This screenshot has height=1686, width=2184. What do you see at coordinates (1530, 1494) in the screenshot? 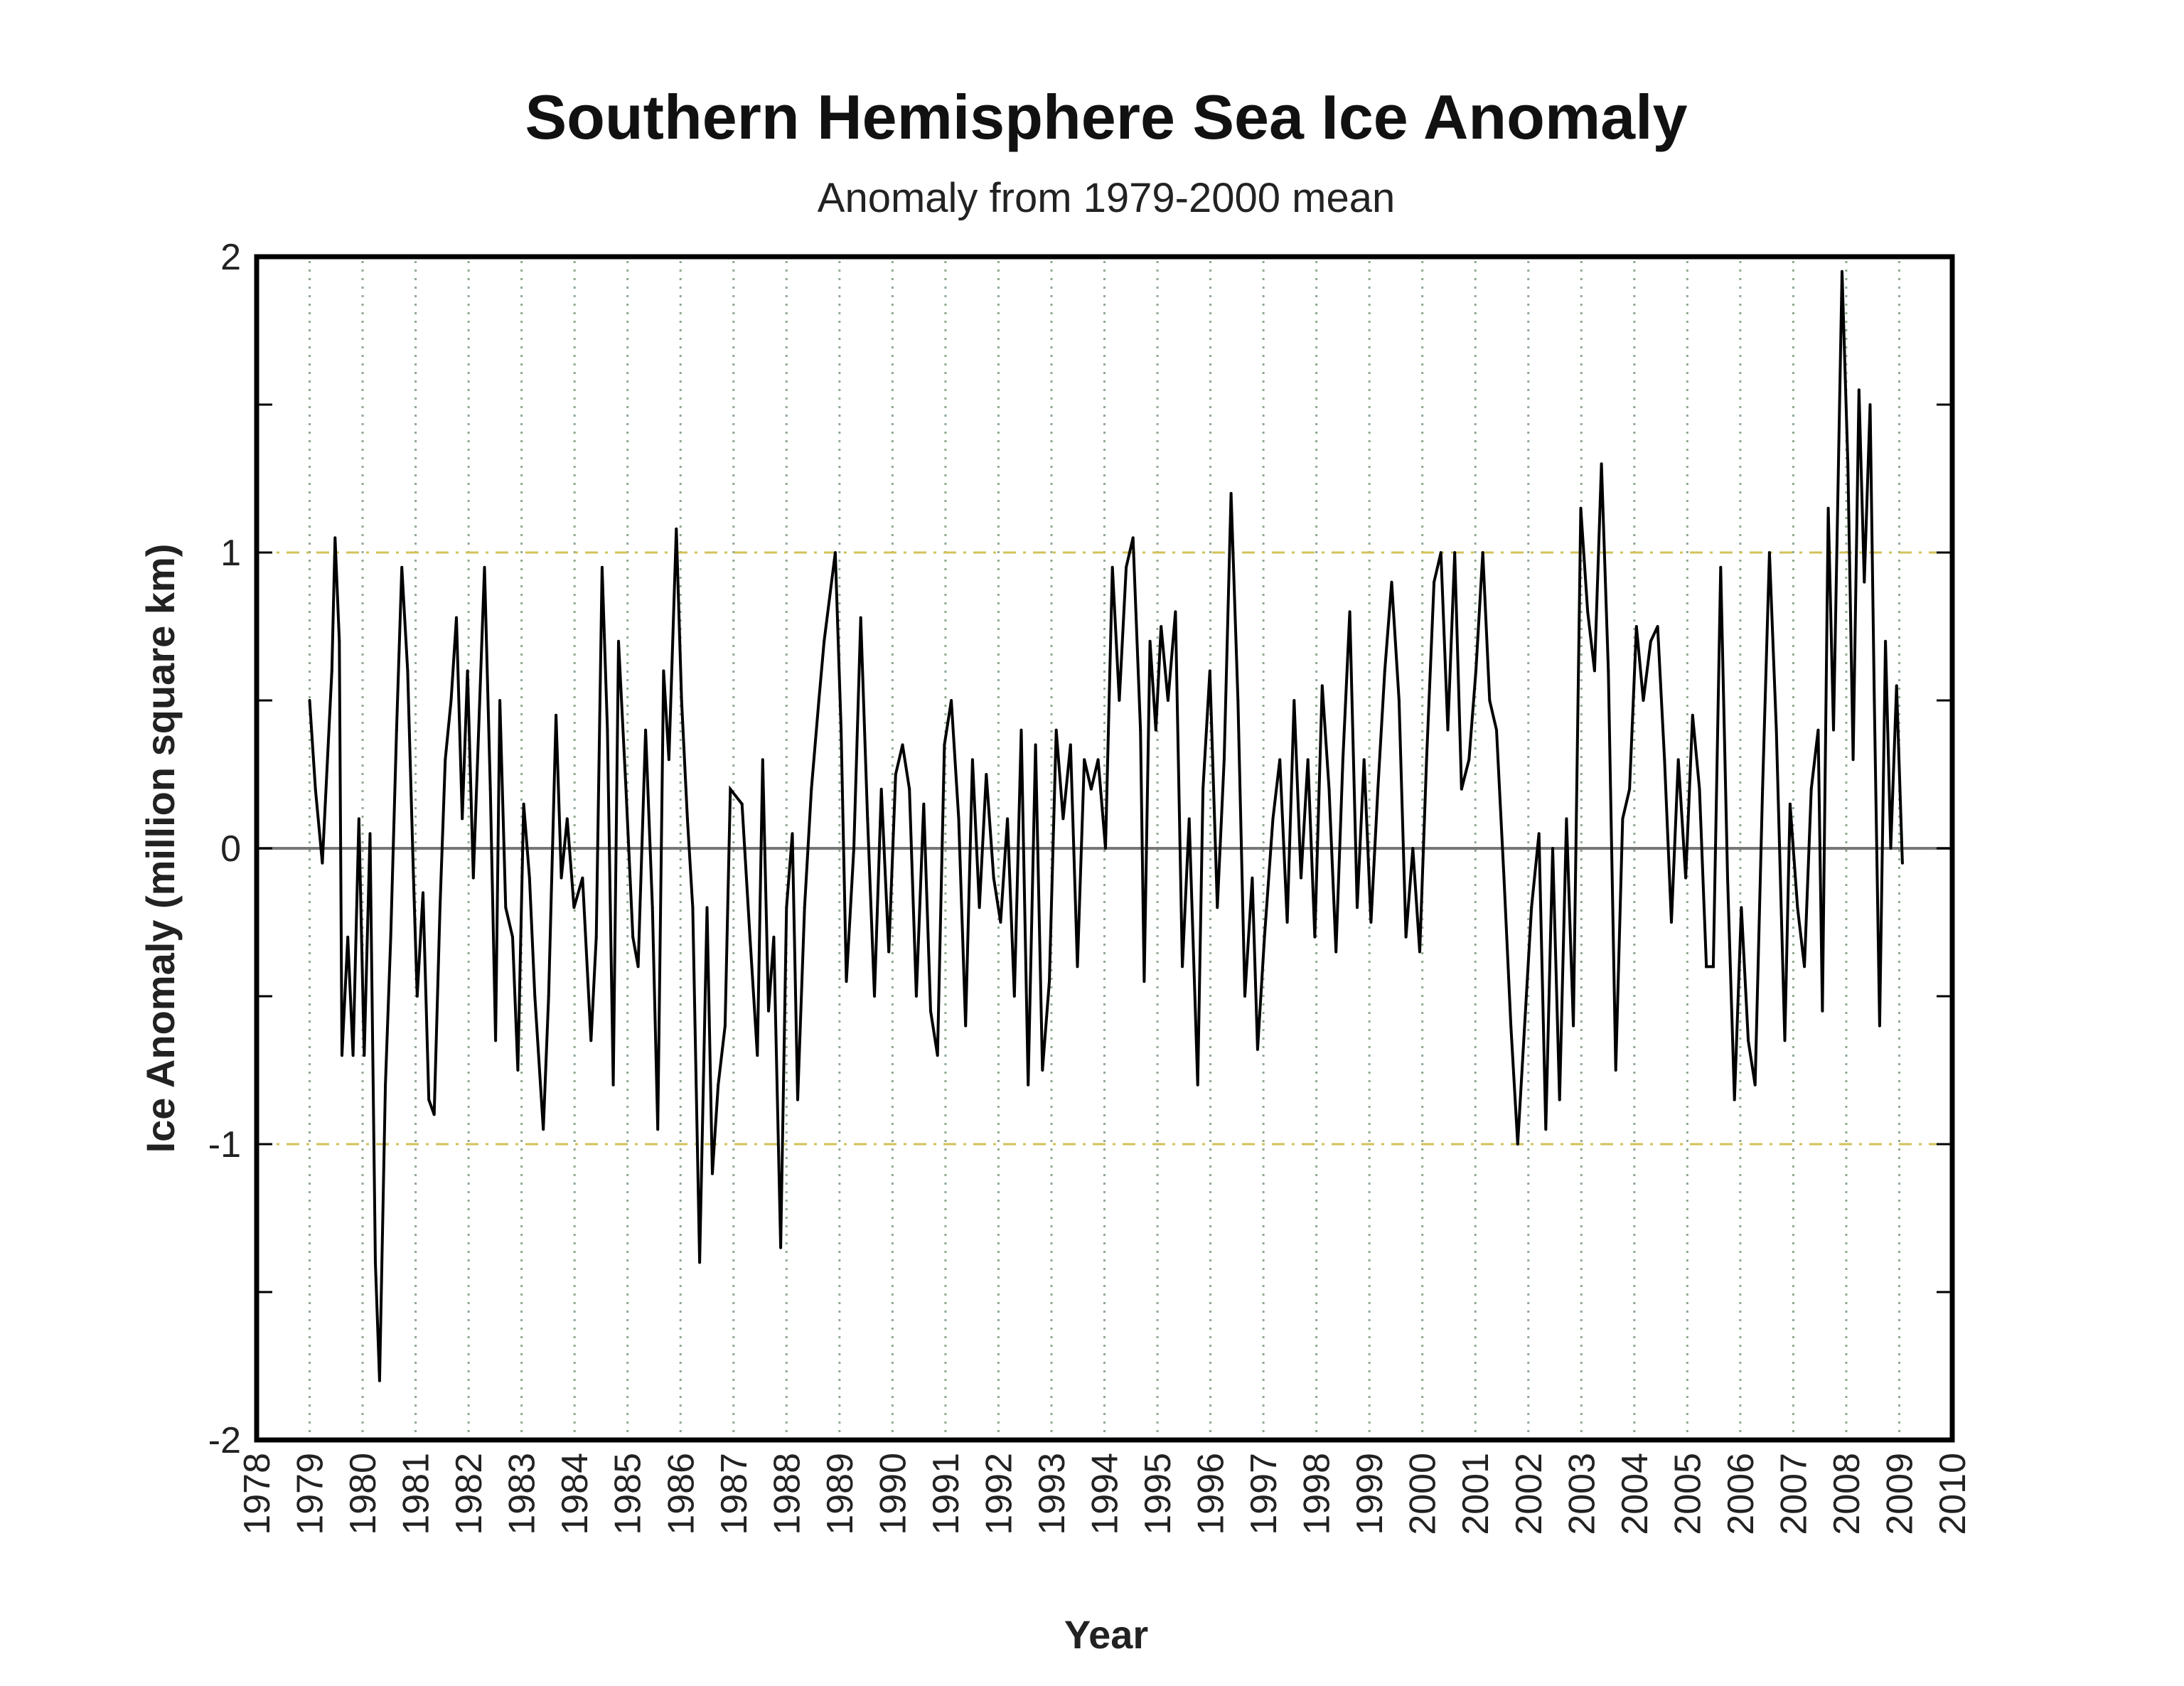
I see `x-tick-label: 2002` at bounding box center [1530, 1494].